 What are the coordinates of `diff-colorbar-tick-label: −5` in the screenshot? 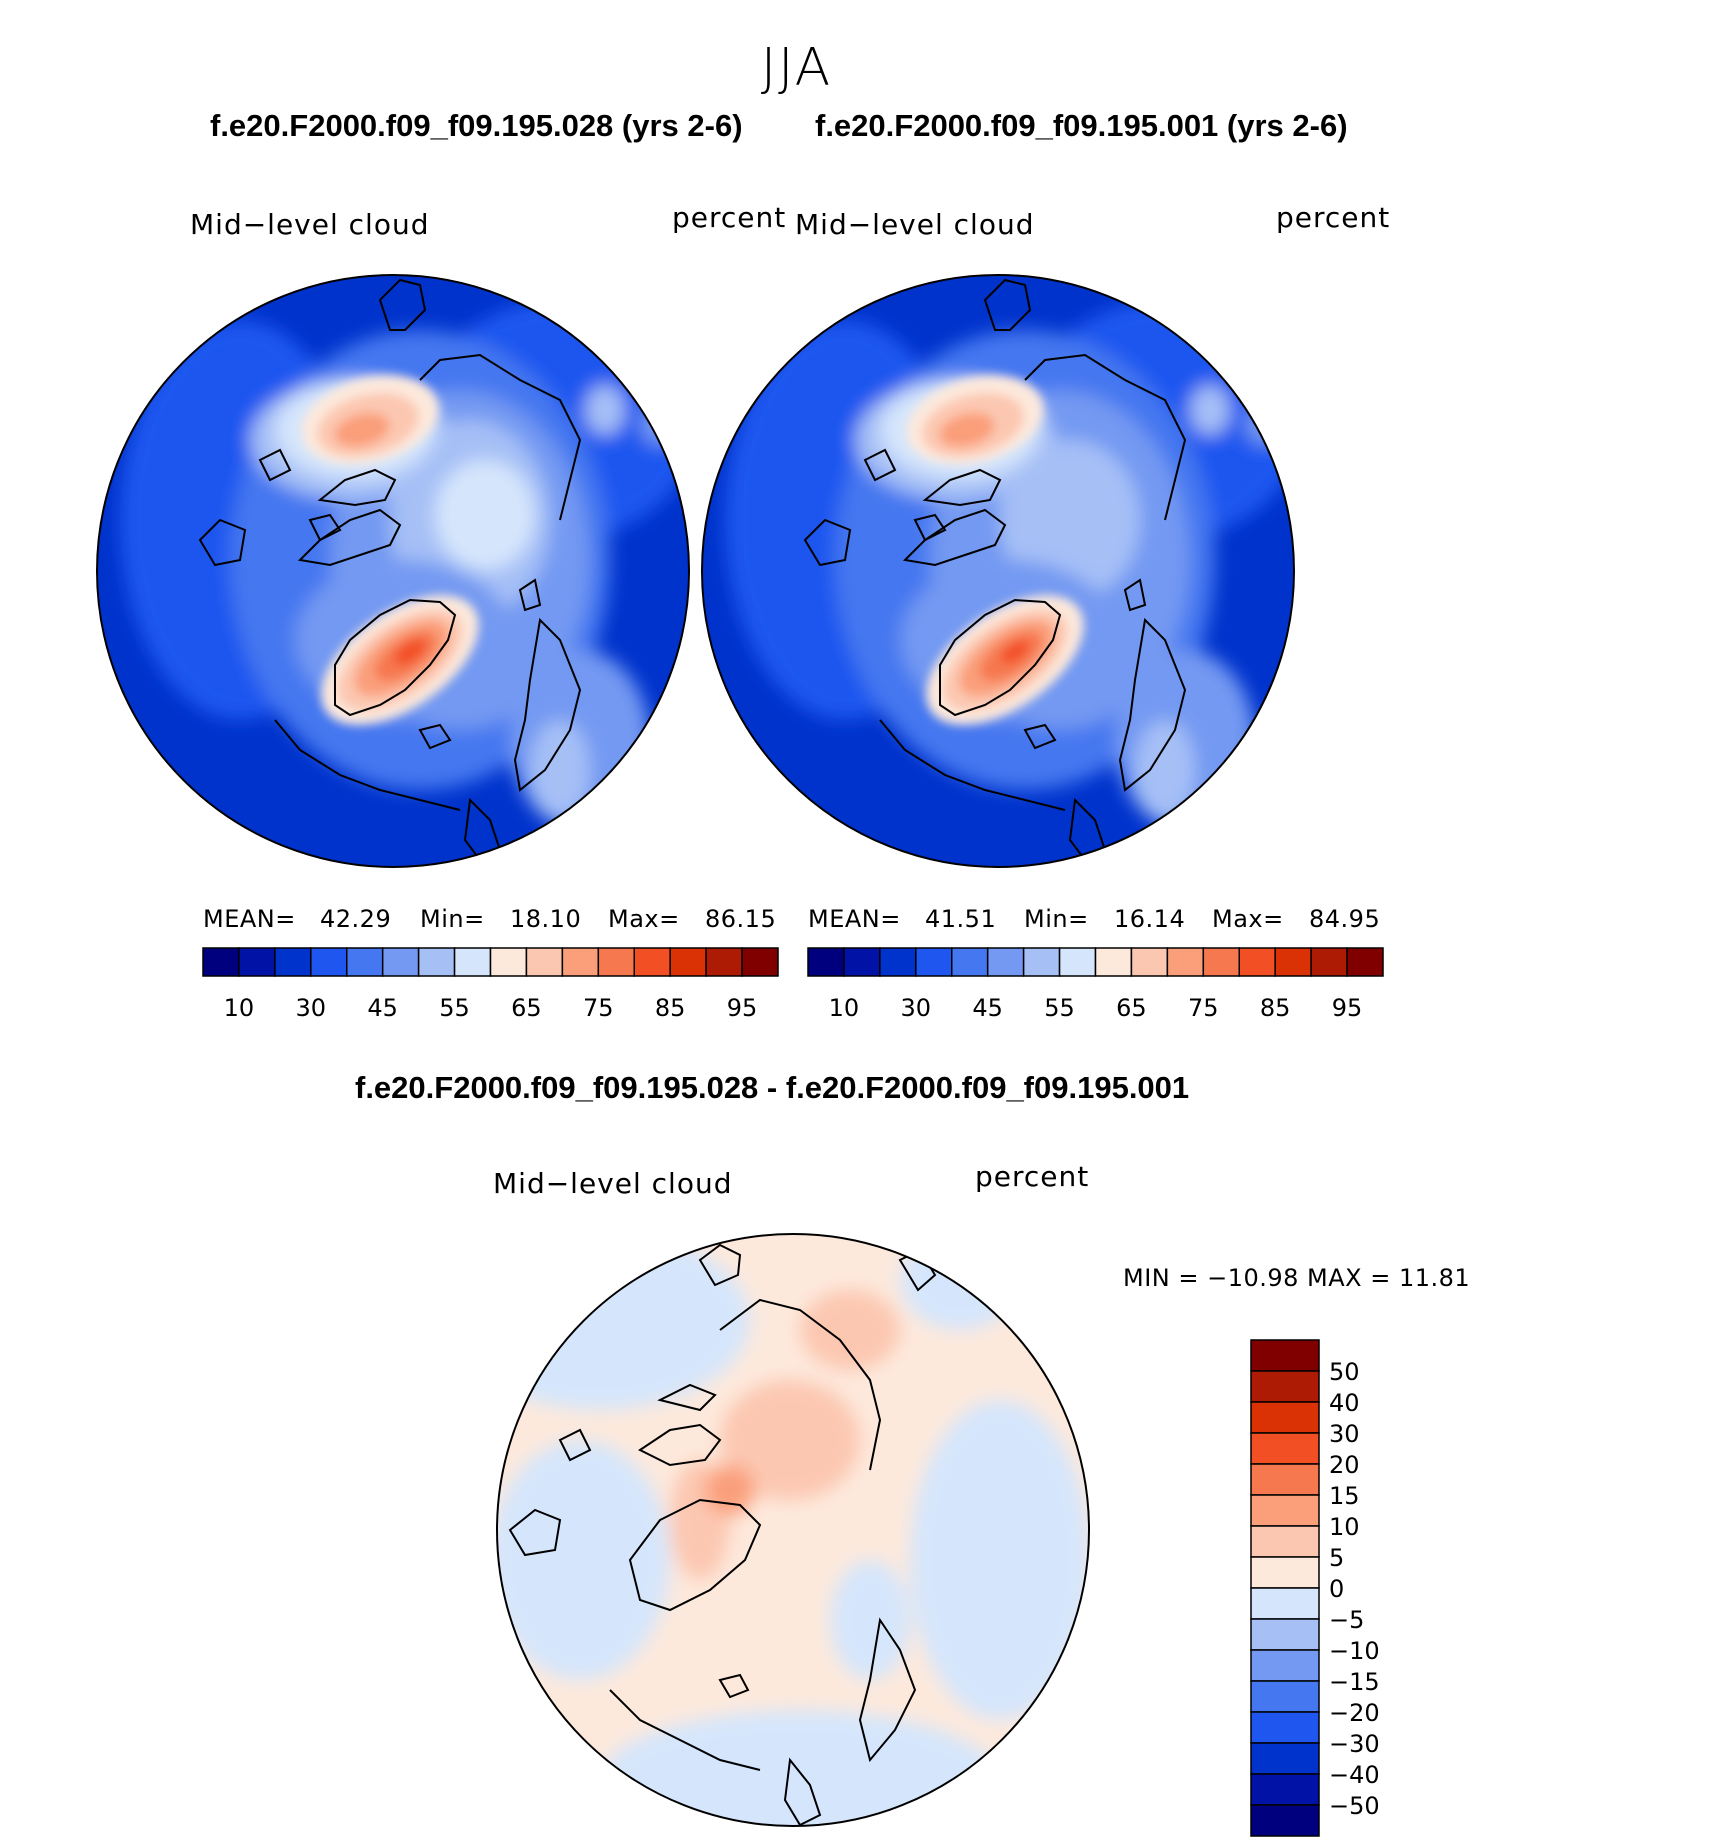 It's located at (1346, 1620).